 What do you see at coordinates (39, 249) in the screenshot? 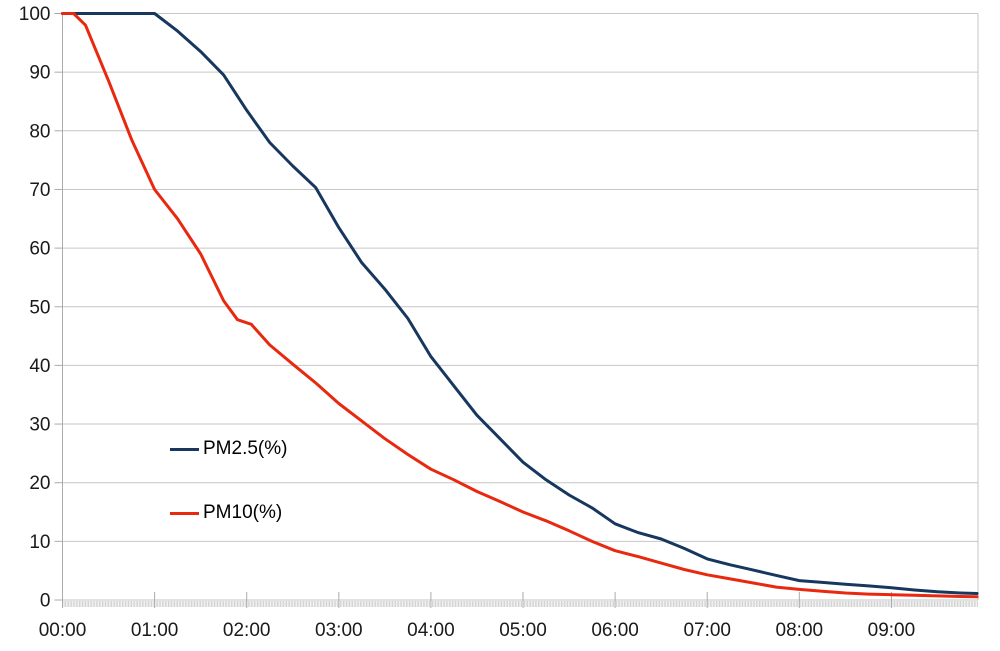
I see `y-axis-label: 60` at bounding box center [39, 249].